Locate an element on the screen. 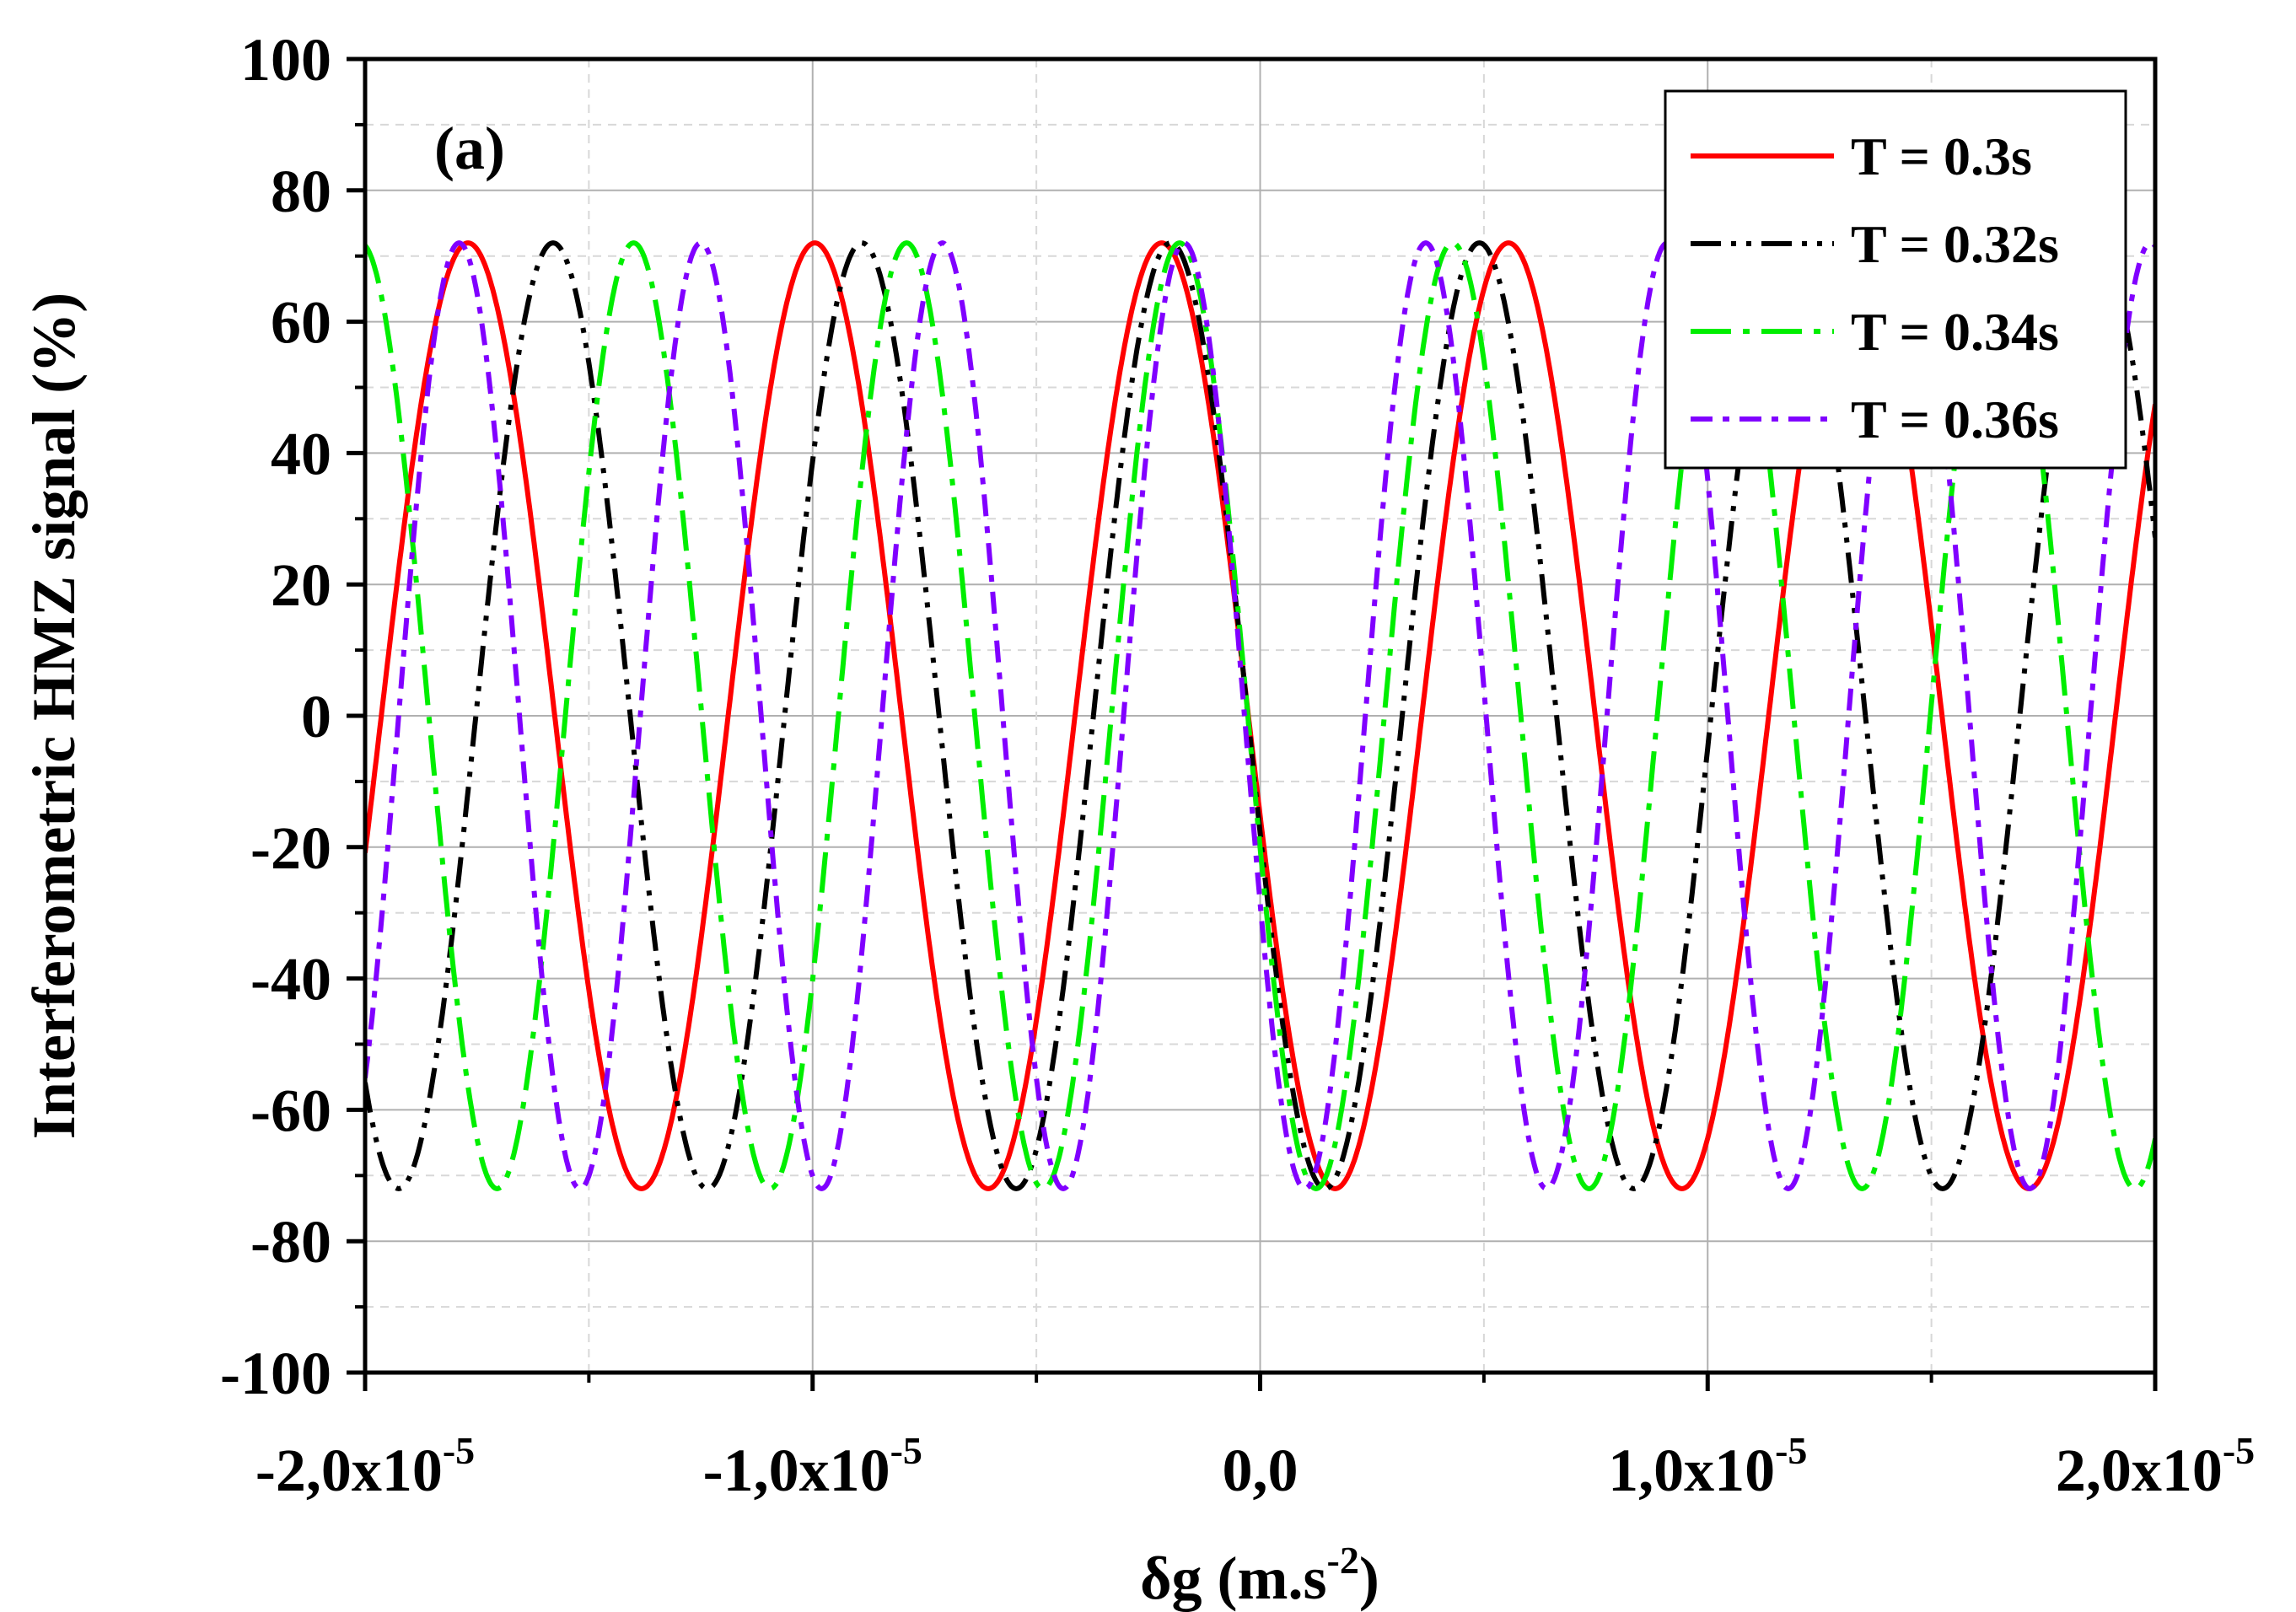 Image resolution: width=2296 pixels, height=1612 pixels. x-tick-mantissa: -2,0x10 is located at coordinates (349, 1470).